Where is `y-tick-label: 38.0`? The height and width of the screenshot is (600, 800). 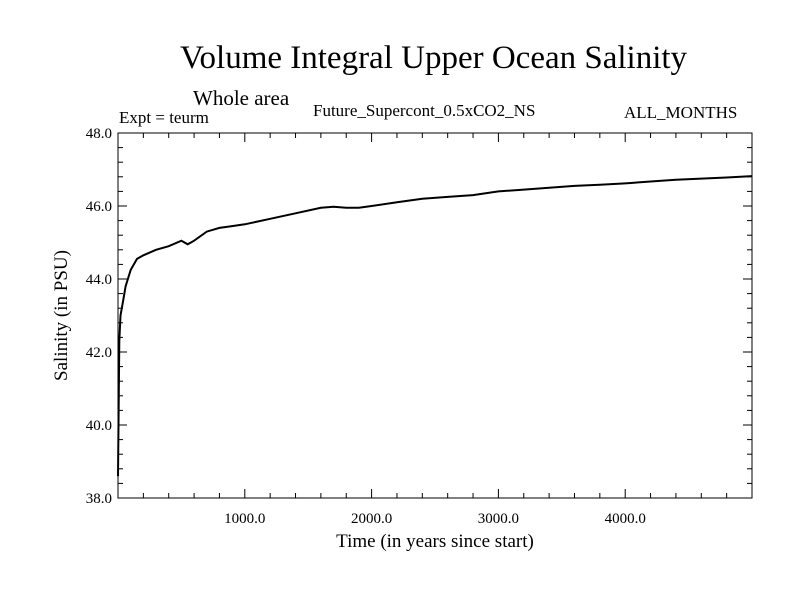
y-tick-label: 38.0 is located at coordinates (99, 499).